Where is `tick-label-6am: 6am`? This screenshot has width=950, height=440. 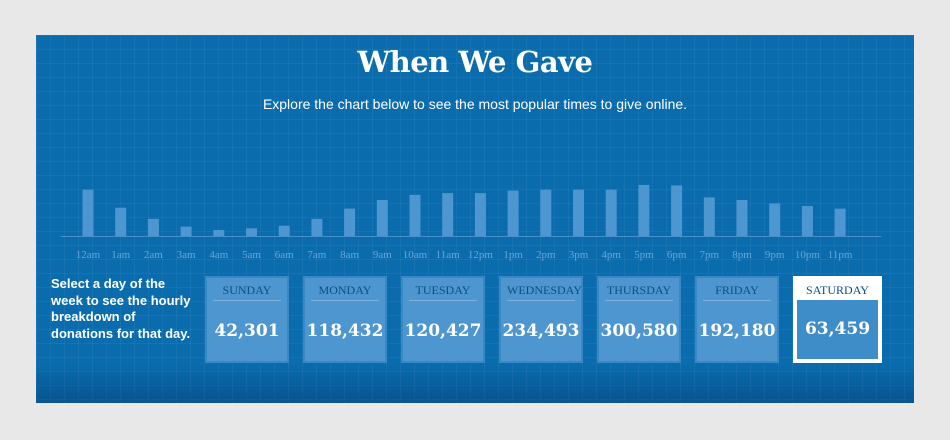 tick-label-6am: 6am is located at coordinates (284, 255).